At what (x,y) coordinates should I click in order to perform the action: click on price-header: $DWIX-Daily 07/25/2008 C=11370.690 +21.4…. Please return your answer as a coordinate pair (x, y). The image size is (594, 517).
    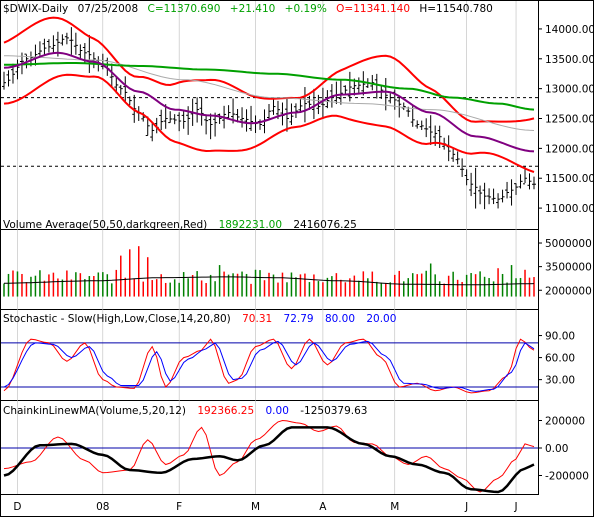
    Looking at the image, I should click on (248, 9).